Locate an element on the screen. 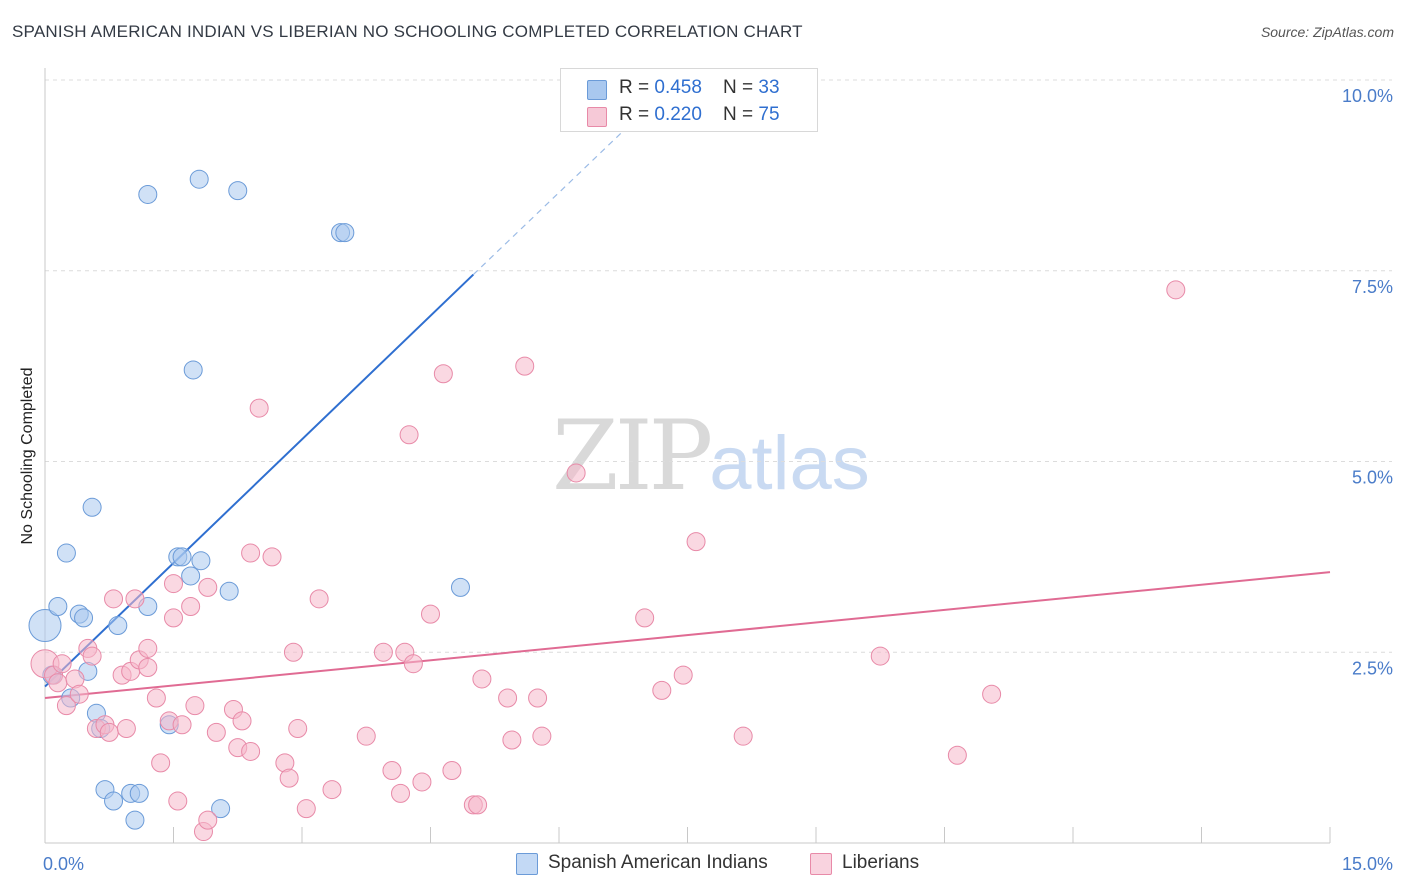  y-tick-label: 5.0% is located at coordinates (1372, 478).